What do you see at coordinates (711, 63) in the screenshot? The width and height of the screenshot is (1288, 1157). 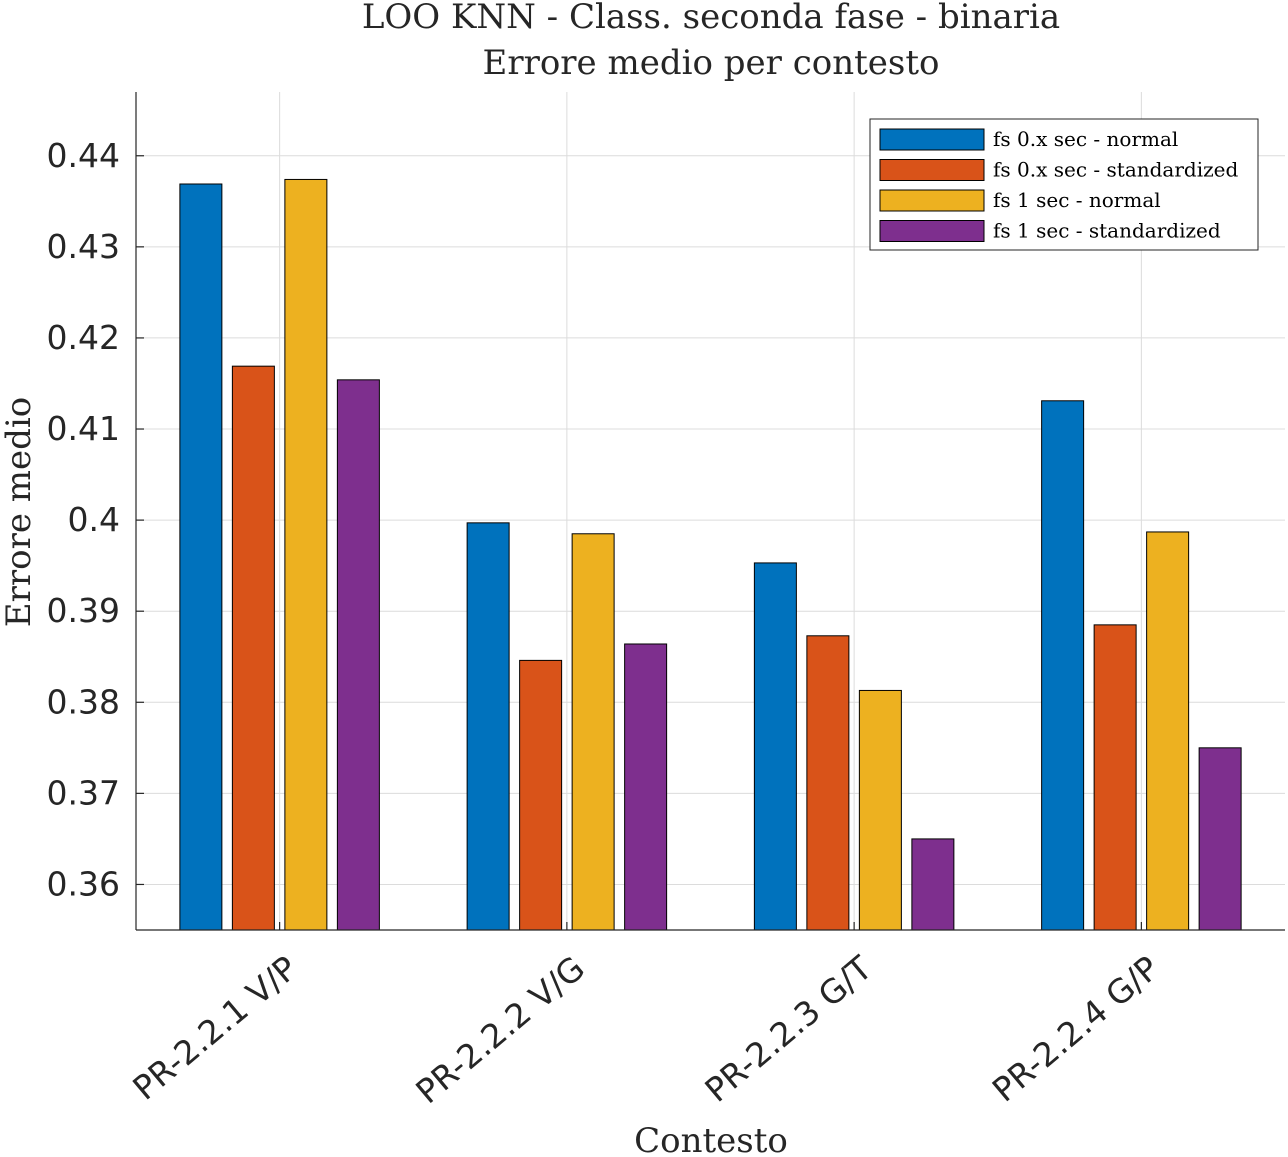 I see `chart-title-line-2: Errore medio per contesto` at bounding box center [711, 63].